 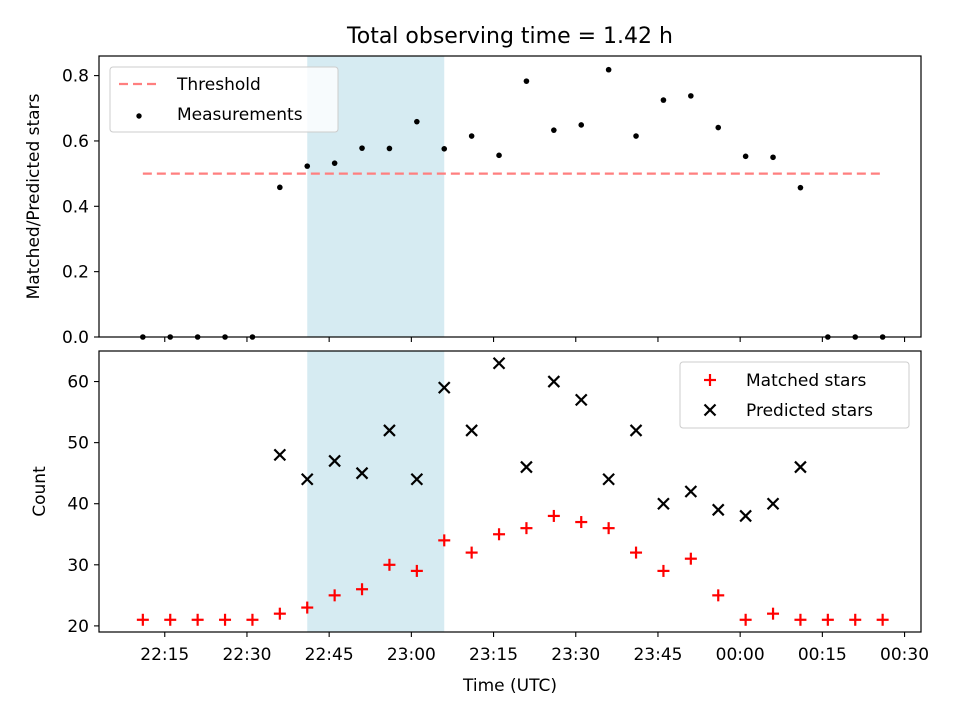 I want to click on bottom-x-tick-label: 00:15, so click(x=822, y=655).